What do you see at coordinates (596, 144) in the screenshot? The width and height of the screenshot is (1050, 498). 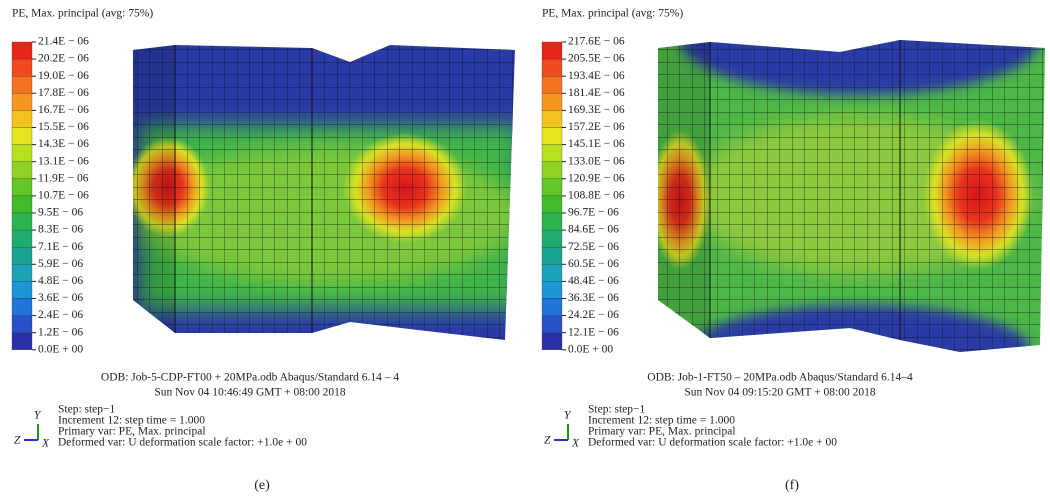 I see `legend-label: 145.1E − 06` at bounding box center [596, 144].